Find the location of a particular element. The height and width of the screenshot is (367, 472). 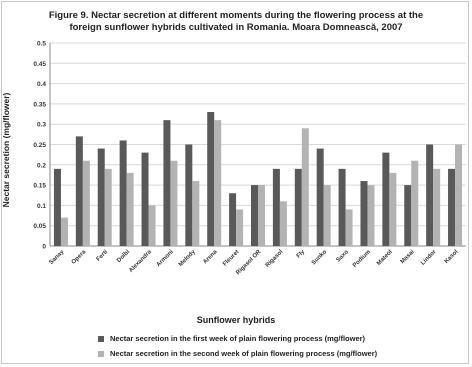

x-tick-label: Arena is located at coordinates (210, 257).